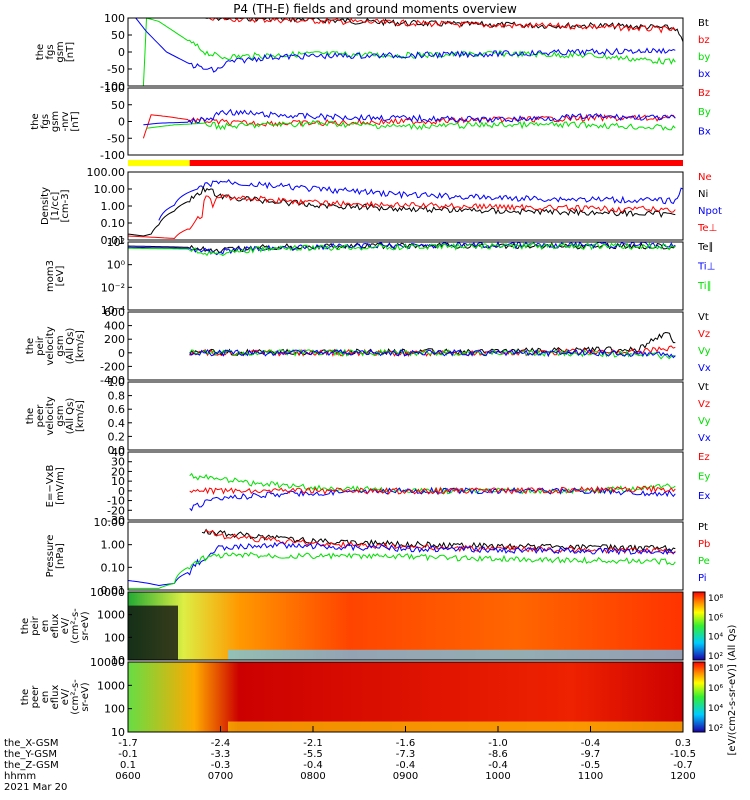 This screenshot has width=750, height=800. Describe the element at coordinates (497, 776) in the screenshot. I see `x-tick-label: 1000` at that location.